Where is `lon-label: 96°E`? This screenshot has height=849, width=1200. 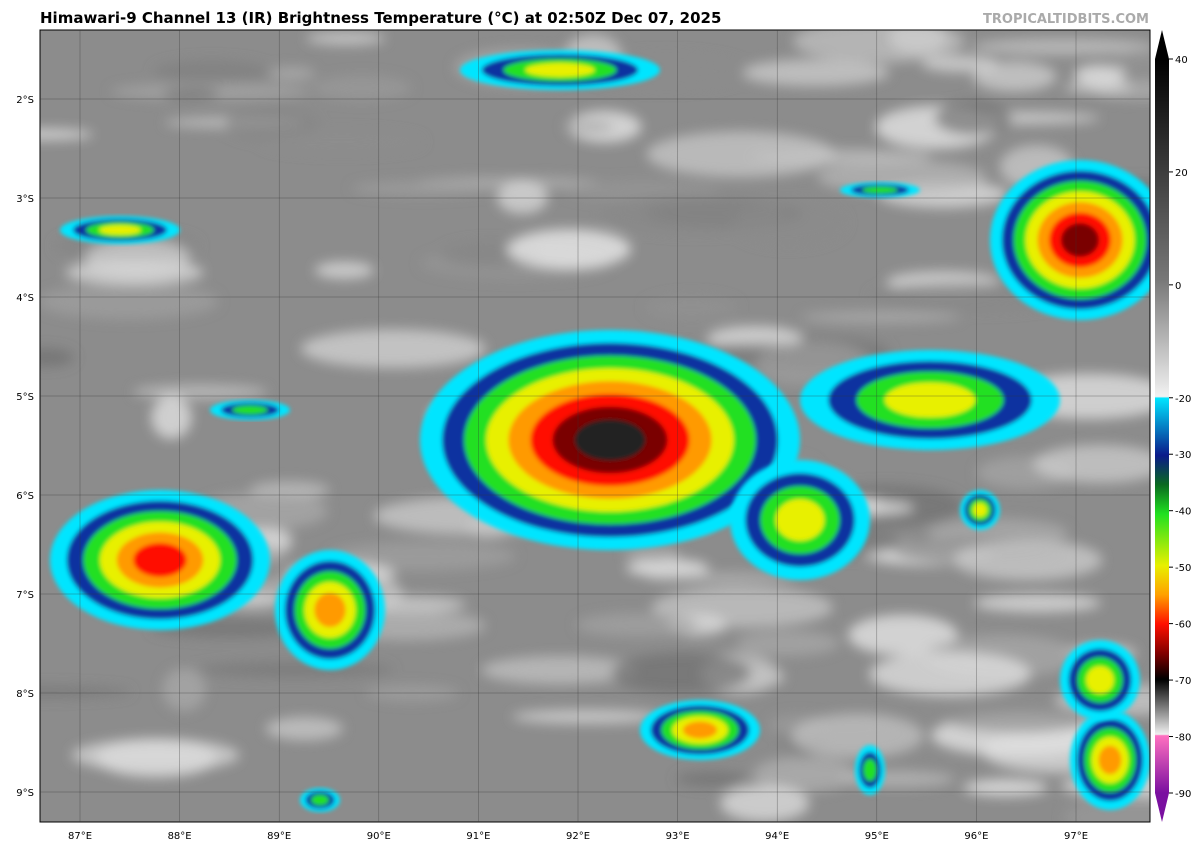 lon-label: 96°E is located at coordinates (976, 836).